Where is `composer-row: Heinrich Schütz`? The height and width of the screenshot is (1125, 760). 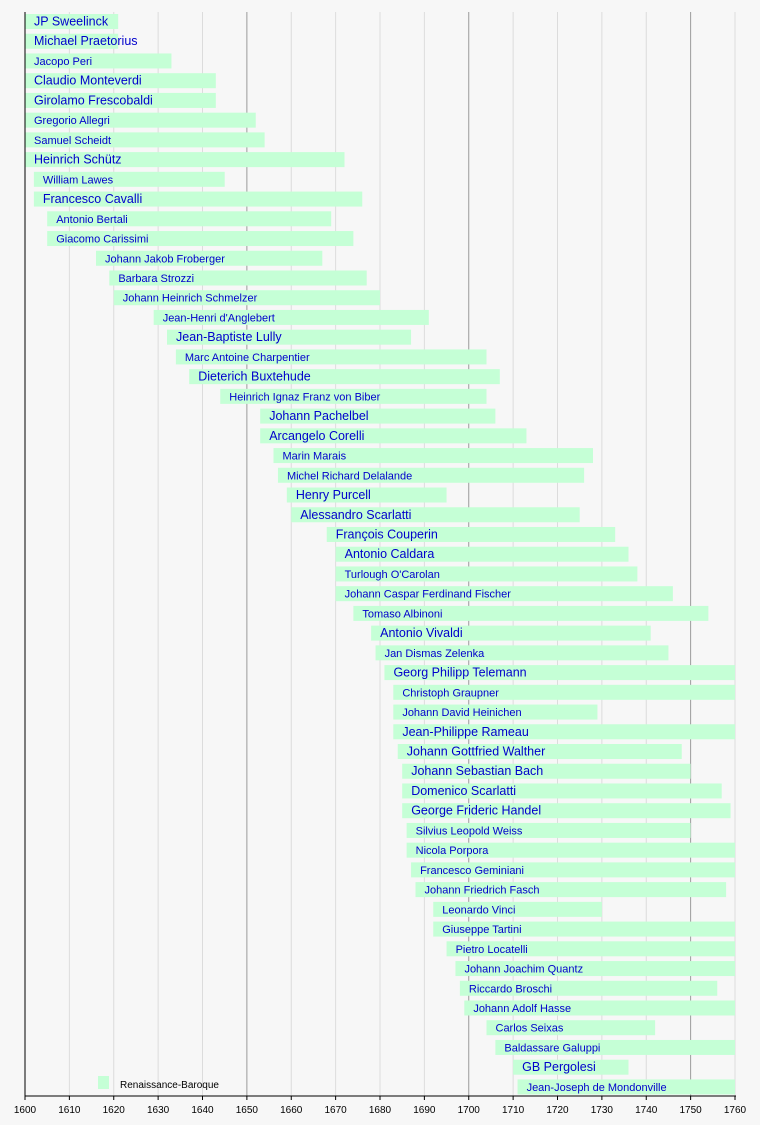 composer-row: Heinrich Schütz is located at coordinates (185, 160).